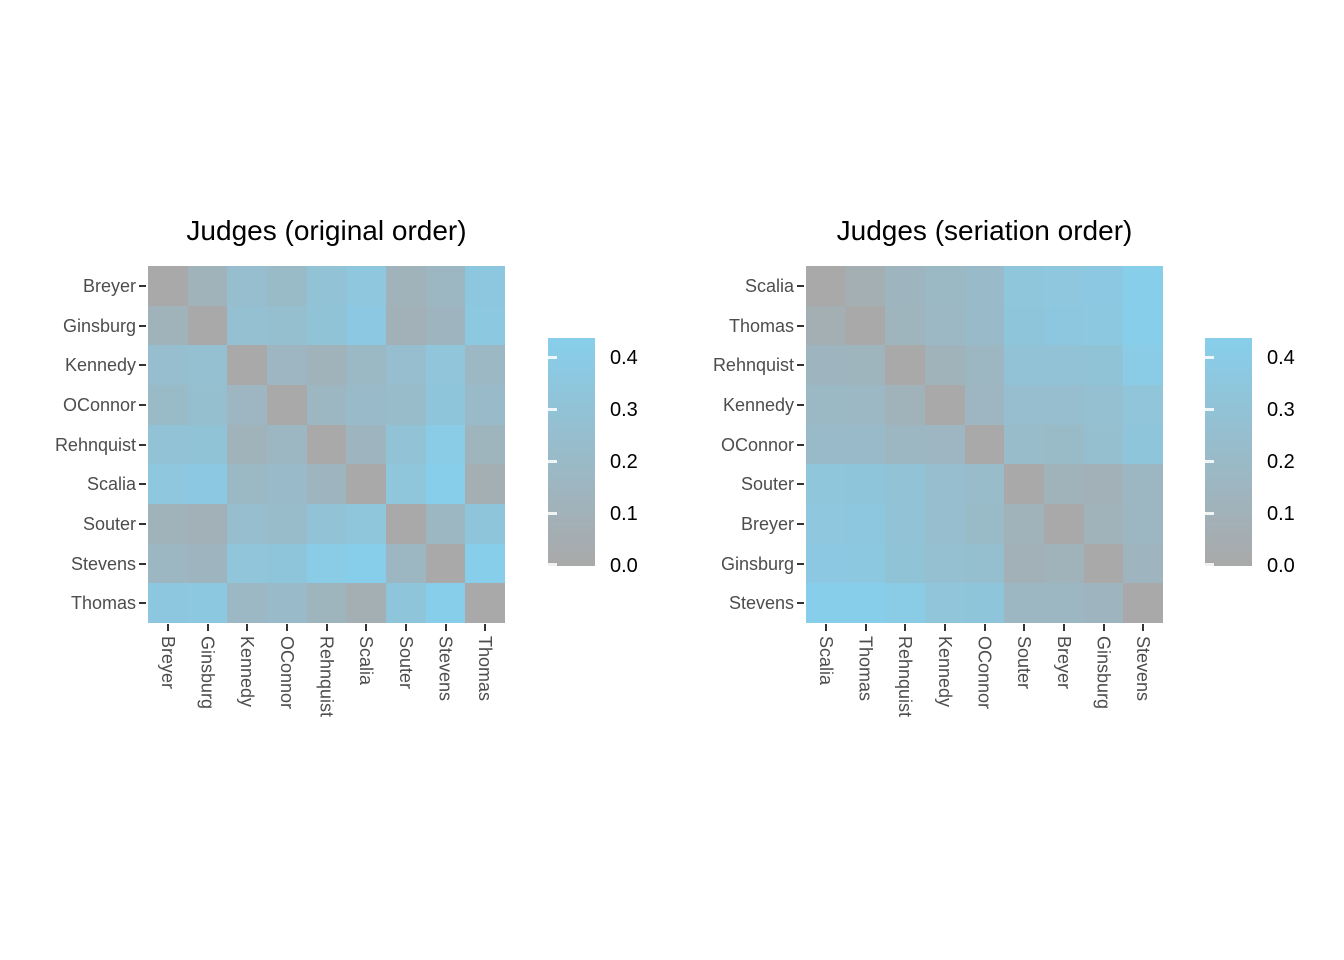  Describe the element at coordinates (624, 513) in the screenshot. I see `colorbar-tick-label: 0.1` at that location.